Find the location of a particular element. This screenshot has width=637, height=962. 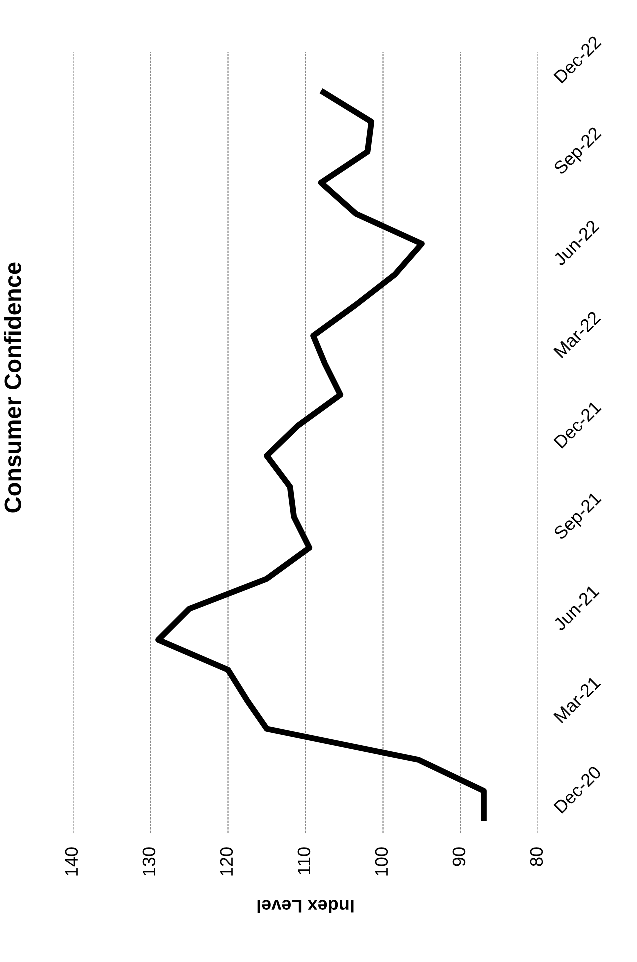

x-tick-label: 80 is located at coordinates (537, 857).